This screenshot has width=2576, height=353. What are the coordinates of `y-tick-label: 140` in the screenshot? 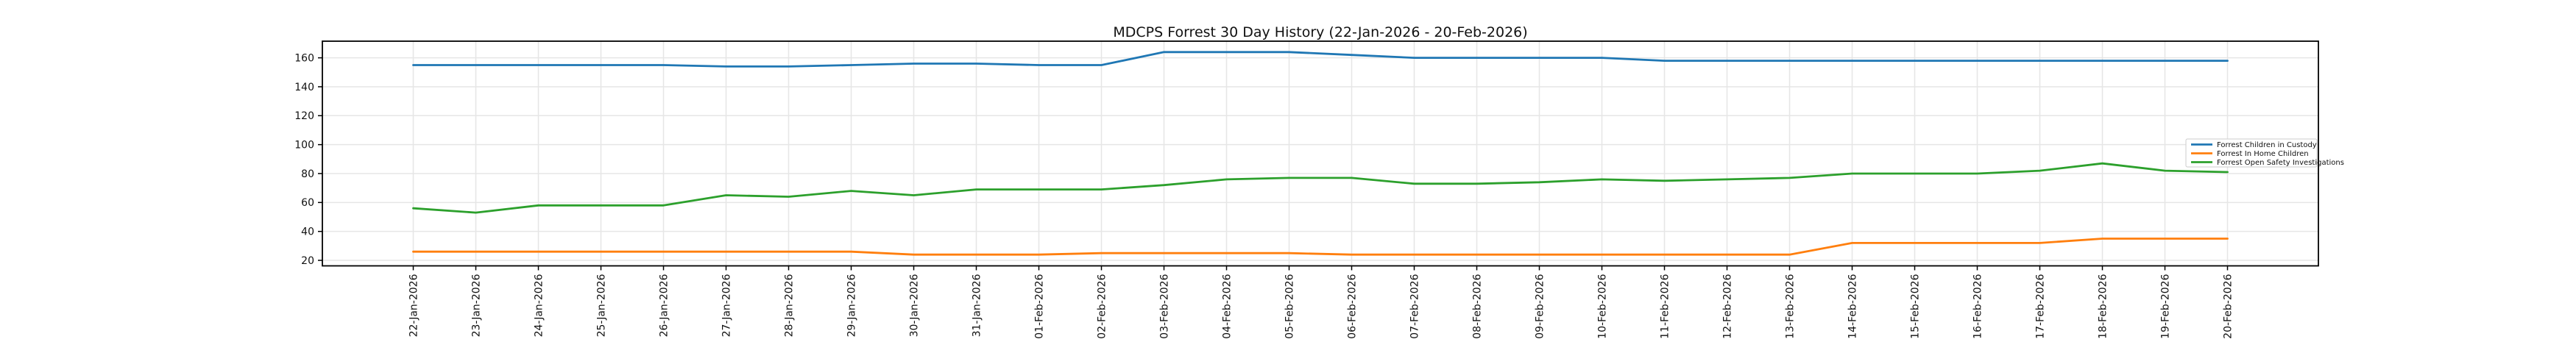 It's located at (304, 87).